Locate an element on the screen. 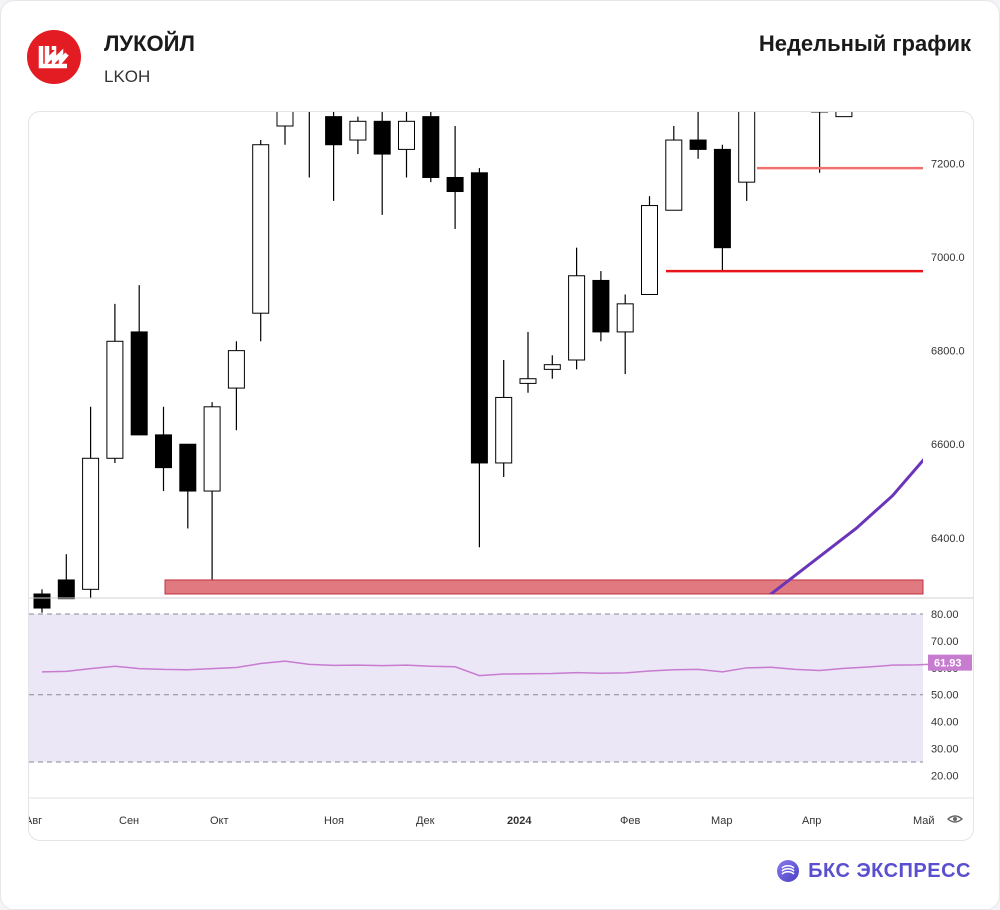  time-tick-label: Май is located at coordinates (924, 821).